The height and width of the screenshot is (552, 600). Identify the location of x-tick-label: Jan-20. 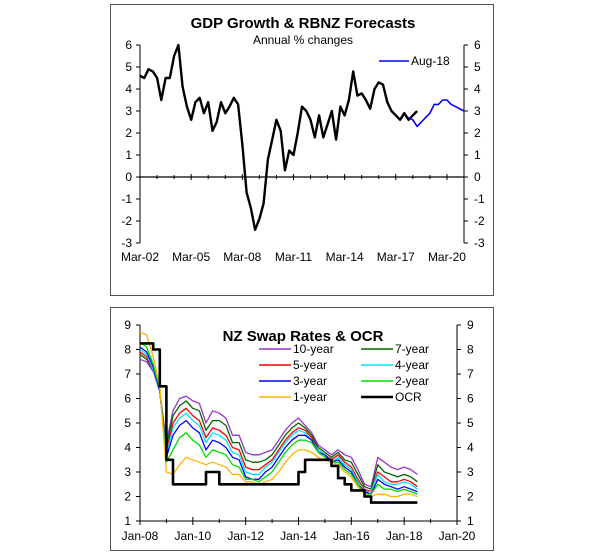
(457, 536).